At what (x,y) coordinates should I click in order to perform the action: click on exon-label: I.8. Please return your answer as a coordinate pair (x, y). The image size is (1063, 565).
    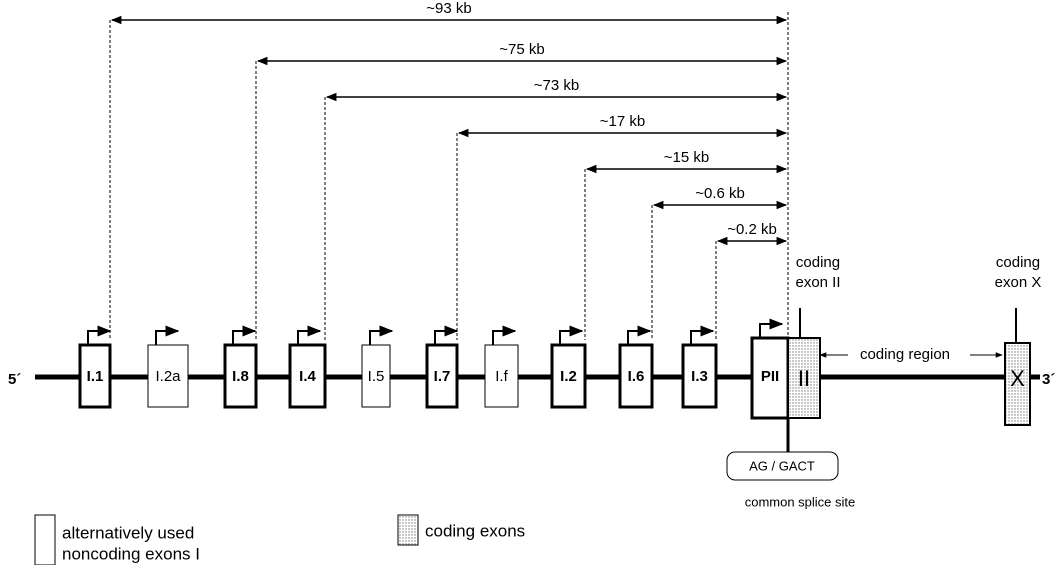
    Looking at the image, I should click on (240, 376).